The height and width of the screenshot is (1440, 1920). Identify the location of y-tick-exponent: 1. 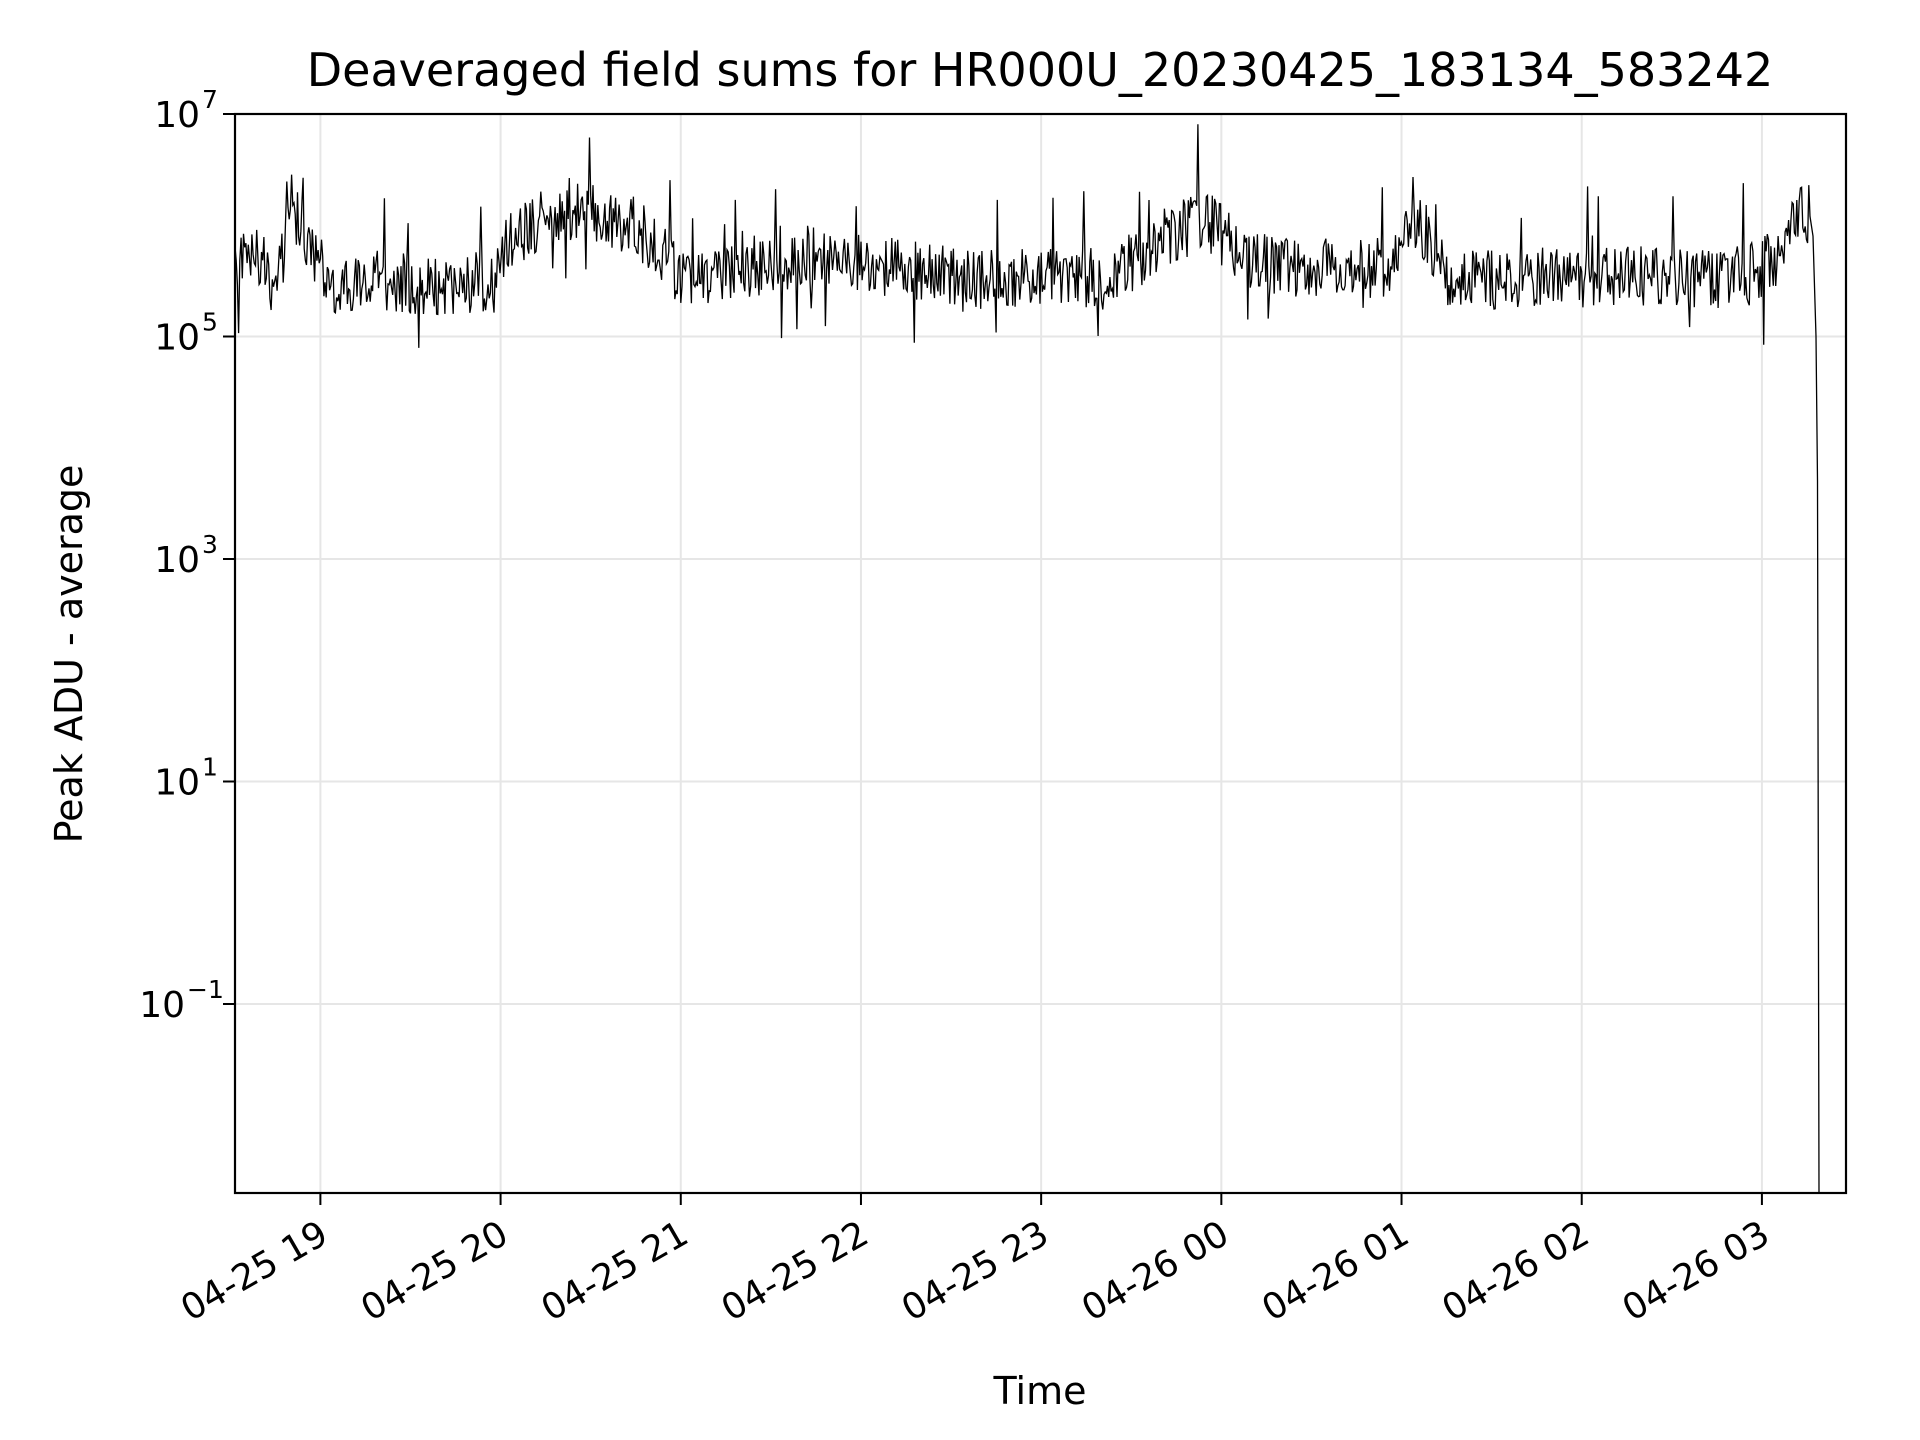
(210, 766).